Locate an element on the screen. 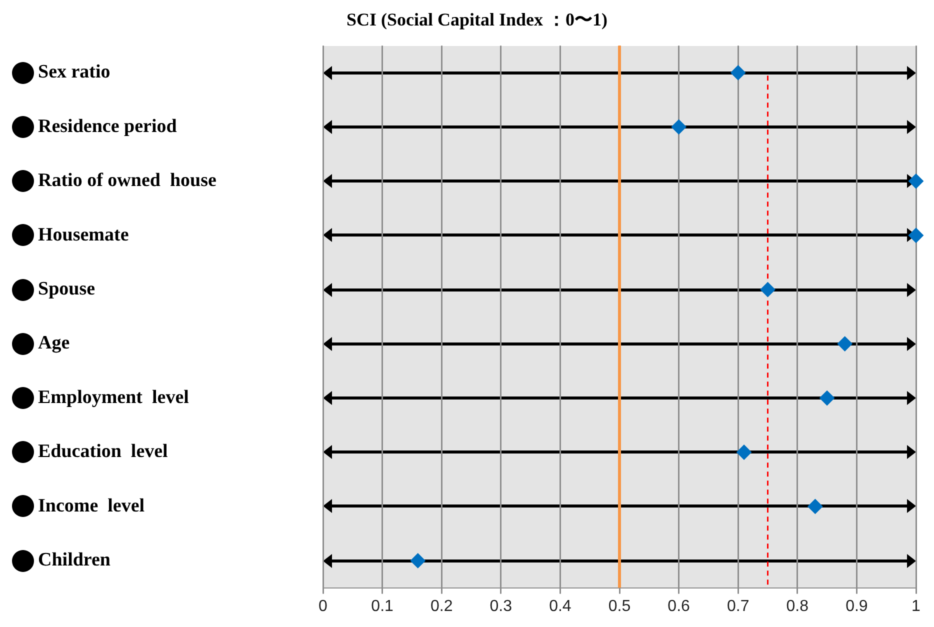  x-tick-label: 0 is located at coordinates (323, 606).